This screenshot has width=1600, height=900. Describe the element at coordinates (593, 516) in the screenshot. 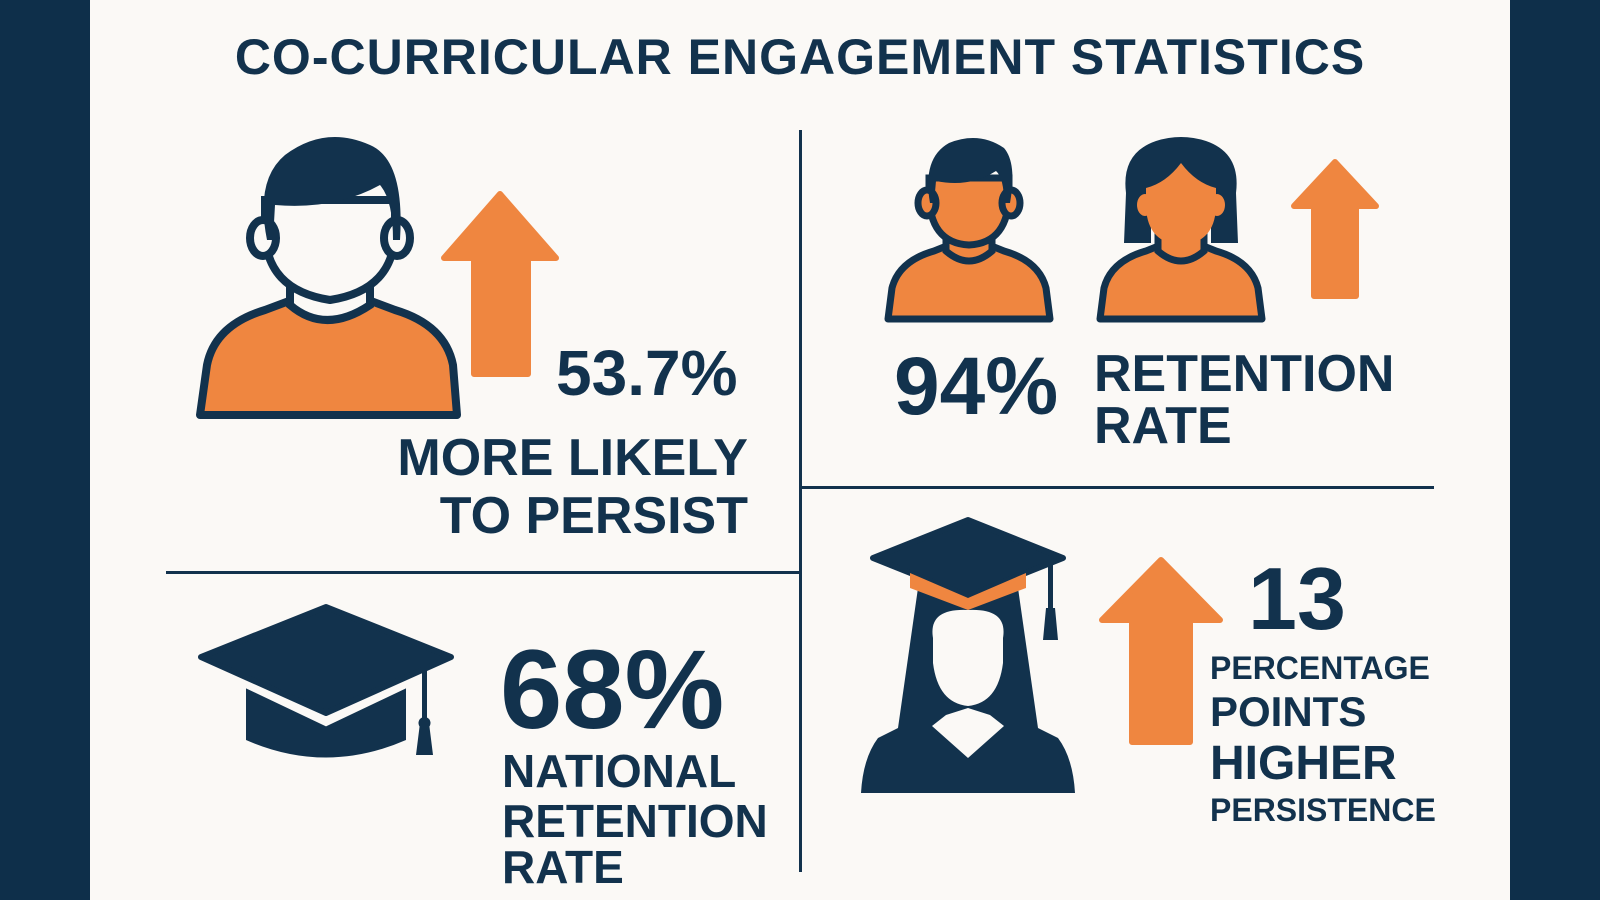

I see `stat-label-line: TO PERSIST` at that location.